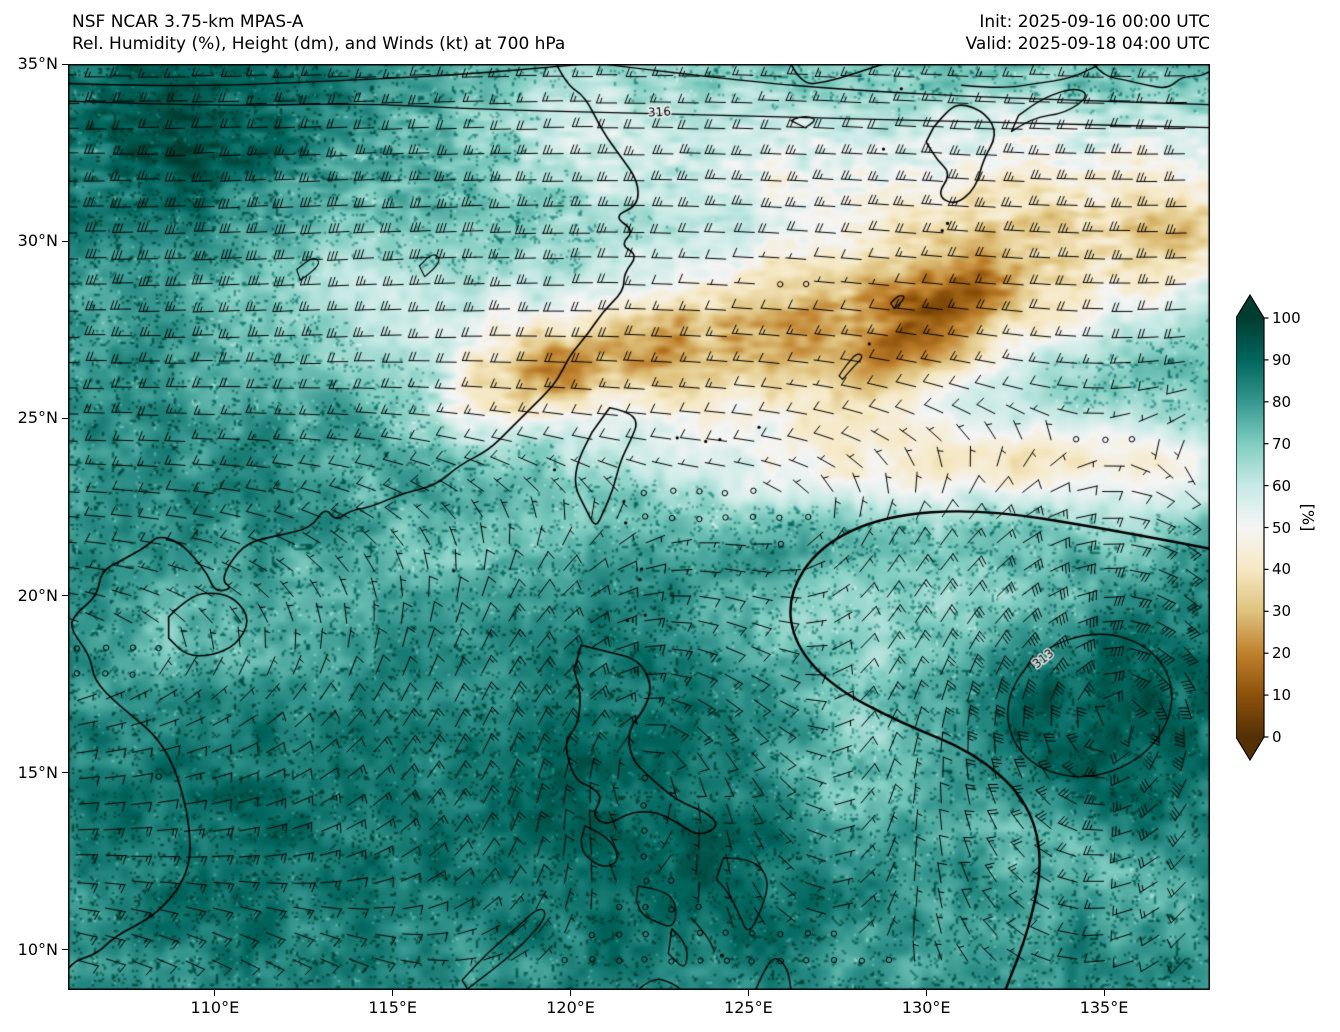 This screenshot has width=1340, height=1032. I want to click on colorbar-tick-marks, so click(1266, 527).